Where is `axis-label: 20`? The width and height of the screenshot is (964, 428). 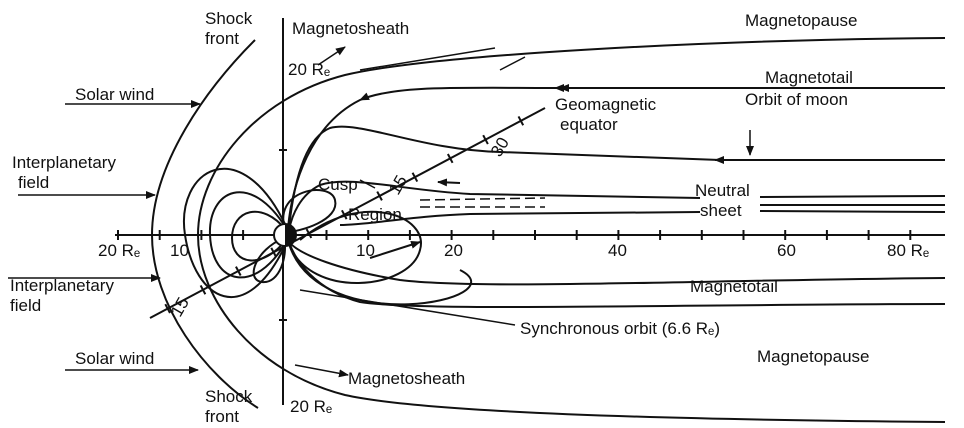
axis-label: 20 is located at coordinates (453, 250).